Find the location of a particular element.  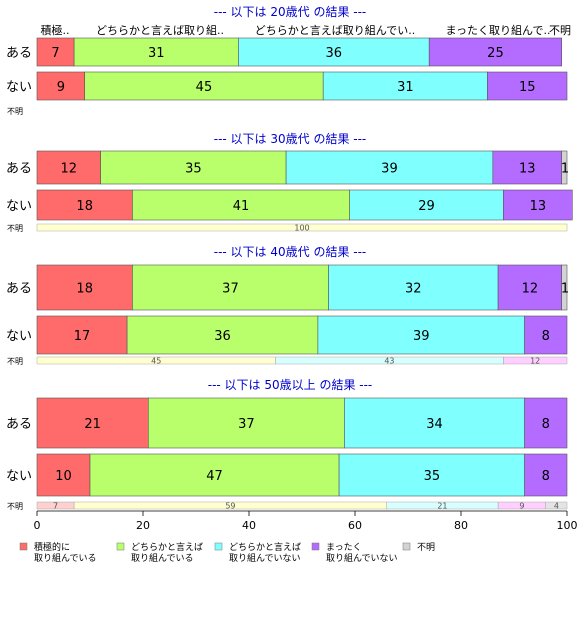

unknown-bar-label: 59 is located at coordinates (230, 506).